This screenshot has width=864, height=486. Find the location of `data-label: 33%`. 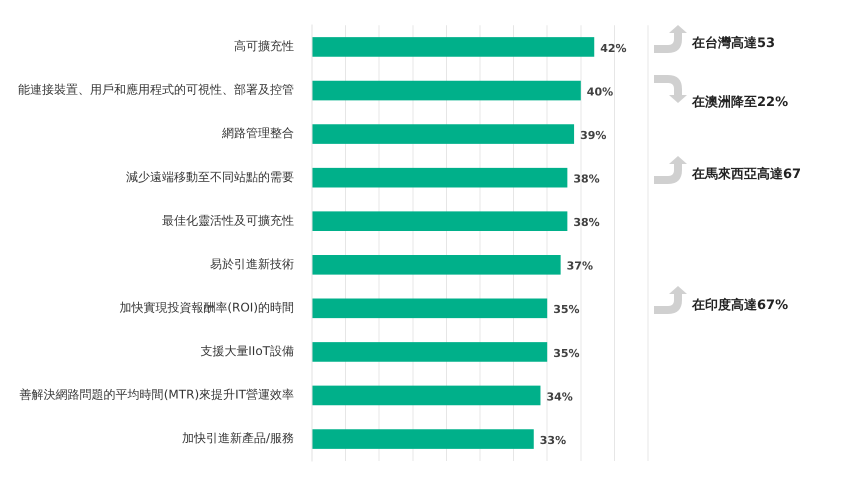

data-label: 33% is located at coordinates (553, 440).